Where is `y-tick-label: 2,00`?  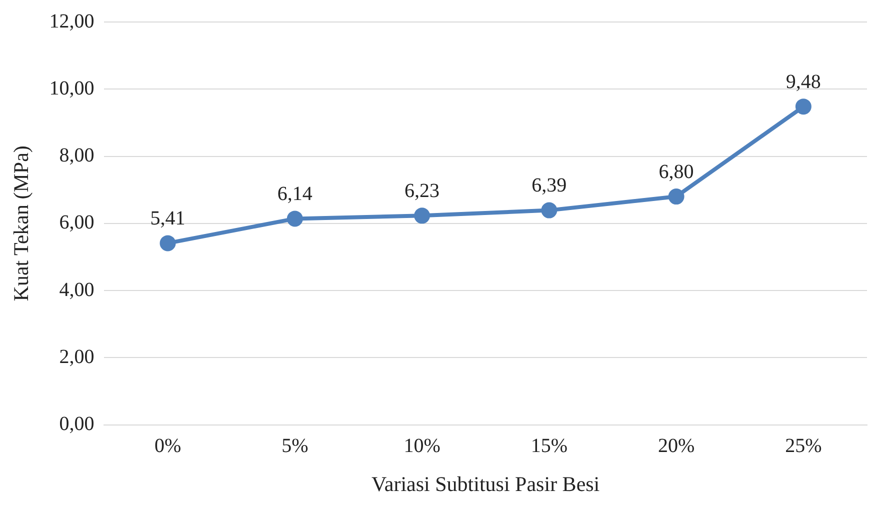 y-tick-label: 2,00 is located at coordinates (76, 357).